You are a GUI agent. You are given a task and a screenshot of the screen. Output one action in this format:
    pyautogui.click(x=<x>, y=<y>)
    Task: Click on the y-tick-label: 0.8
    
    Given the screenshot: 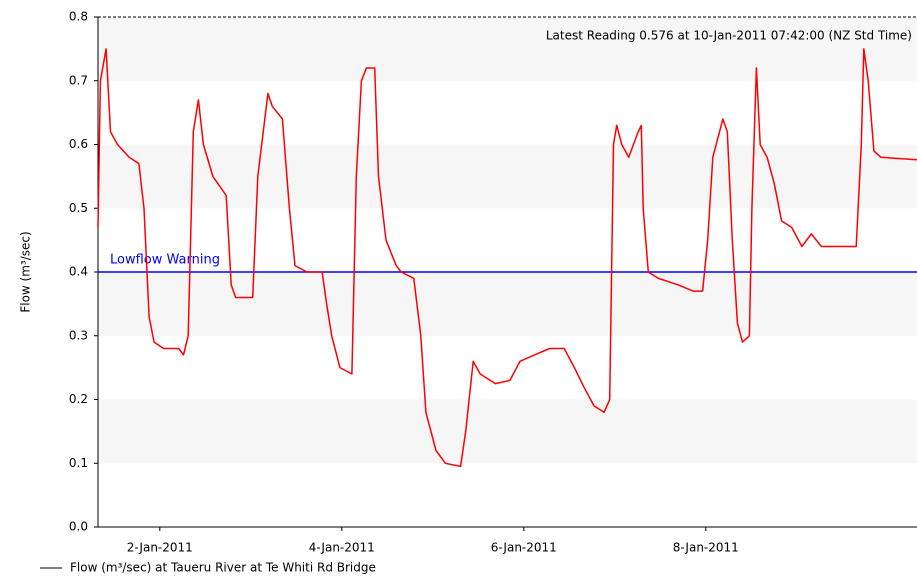 What is the action you would take?
    pyautogui.click(x=78, y=17)
    